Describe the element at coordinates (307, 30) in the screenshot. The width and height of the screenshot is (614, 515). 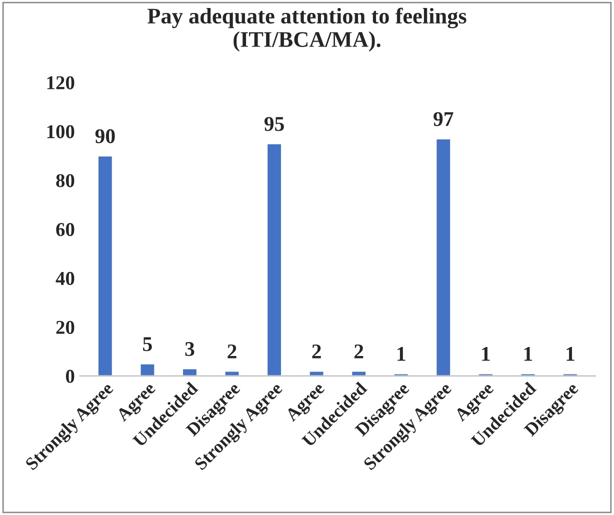
I see `chart-title: Pay adequate attention to feelings (ITI/BCA/MA).` at that location.